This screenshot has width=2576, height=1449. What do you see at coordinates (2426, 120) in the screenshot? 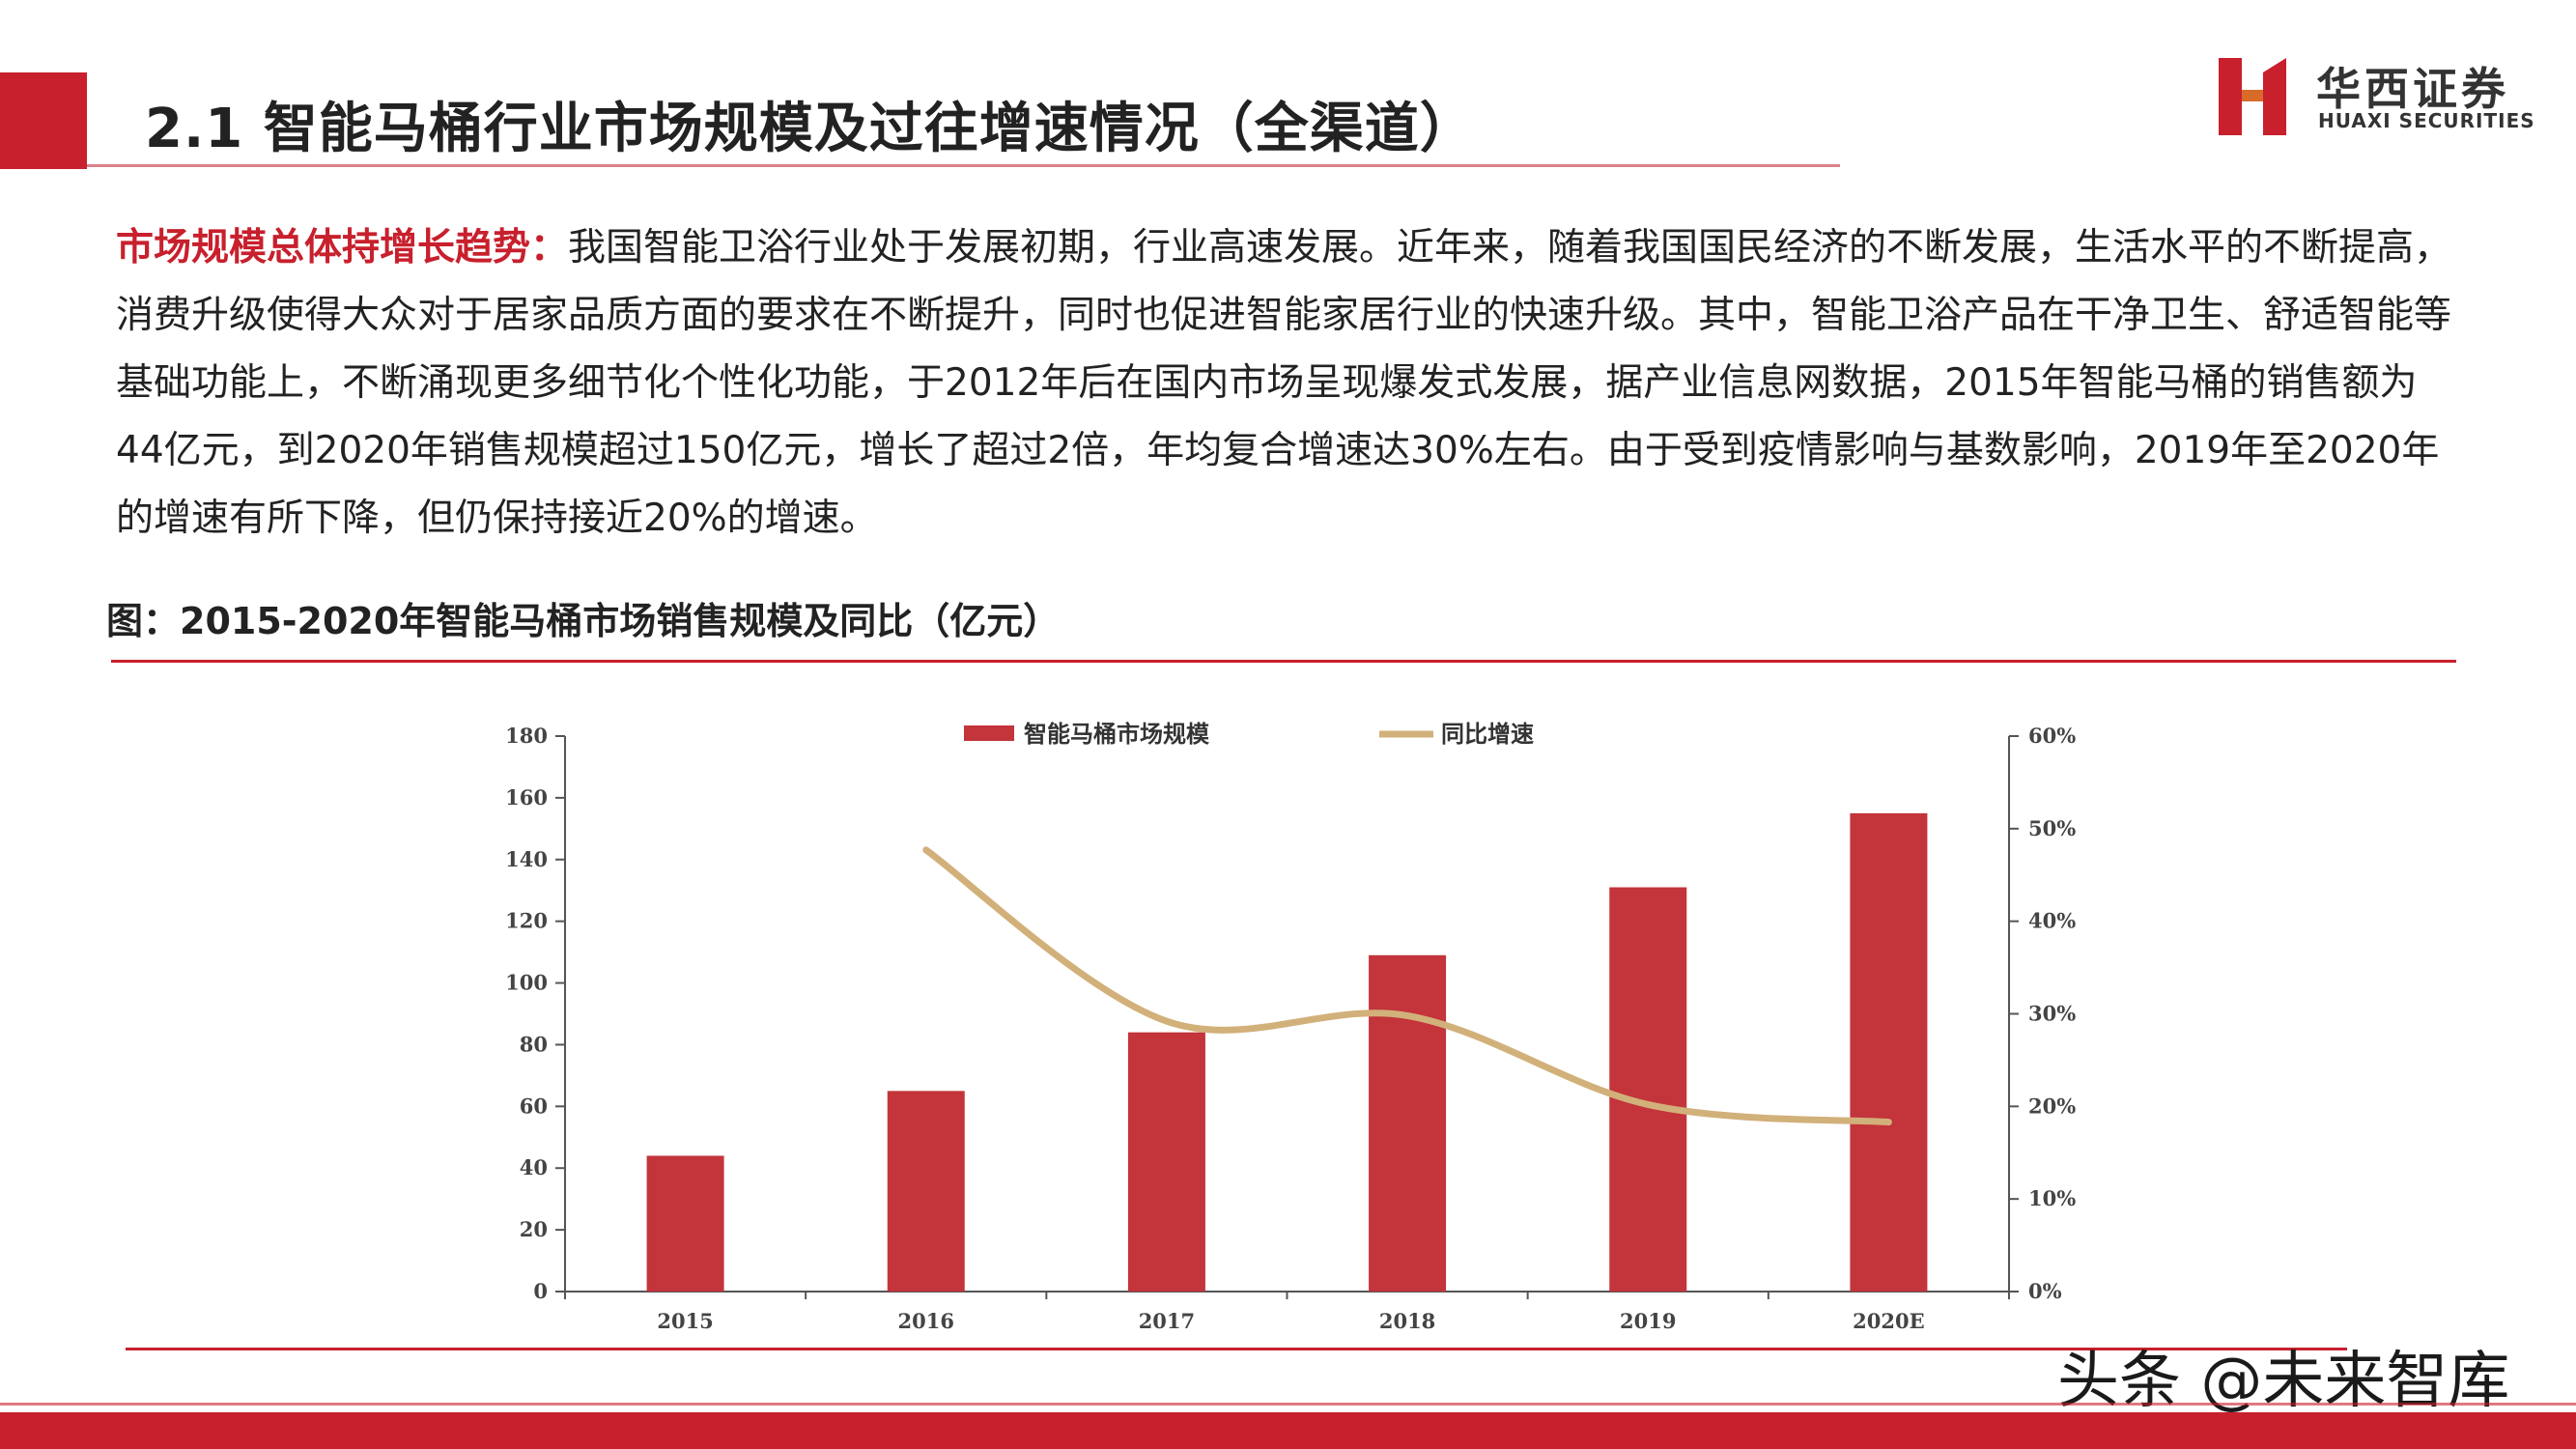
I see `logo-english-name: HUAXI SECURITIES` at bounding box center [2426, 120].